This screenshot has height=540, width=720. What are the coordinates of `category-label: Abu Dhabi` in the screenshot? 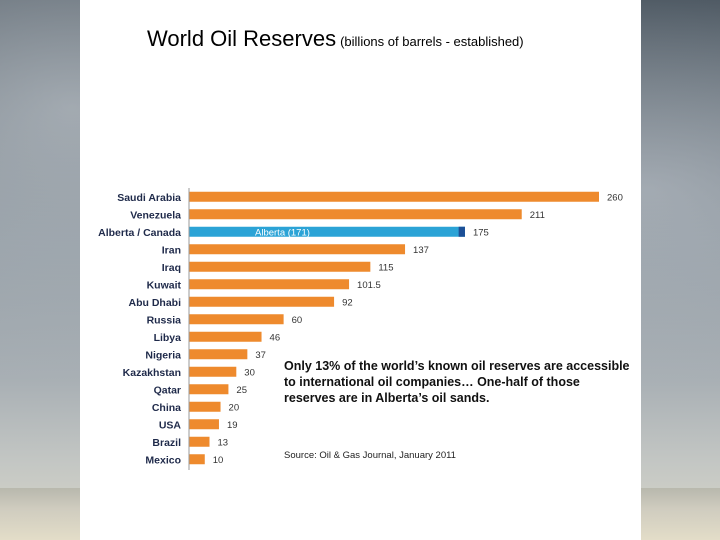 It's located at (155, 303).